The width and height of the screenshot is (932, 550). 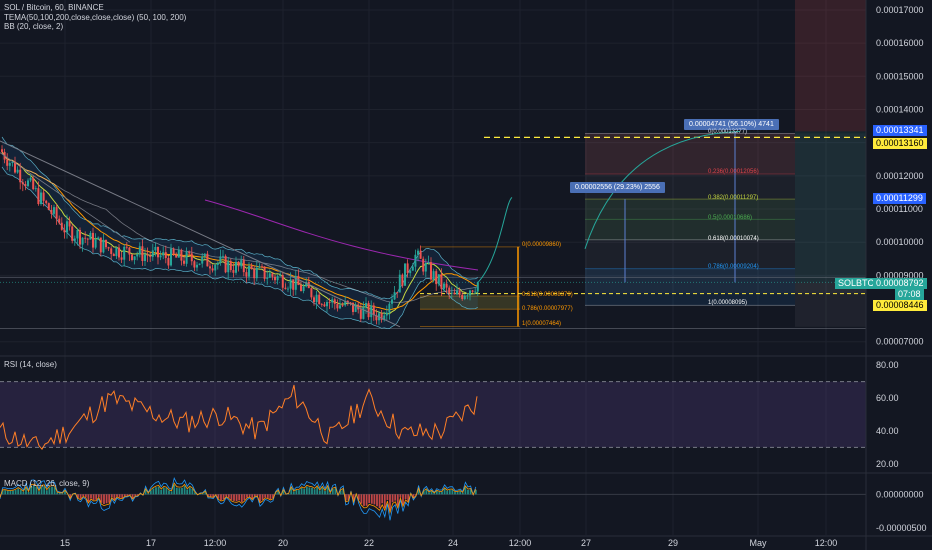 I want to click on price-tick-label: 0.00016000, so click(x=900, y=43).